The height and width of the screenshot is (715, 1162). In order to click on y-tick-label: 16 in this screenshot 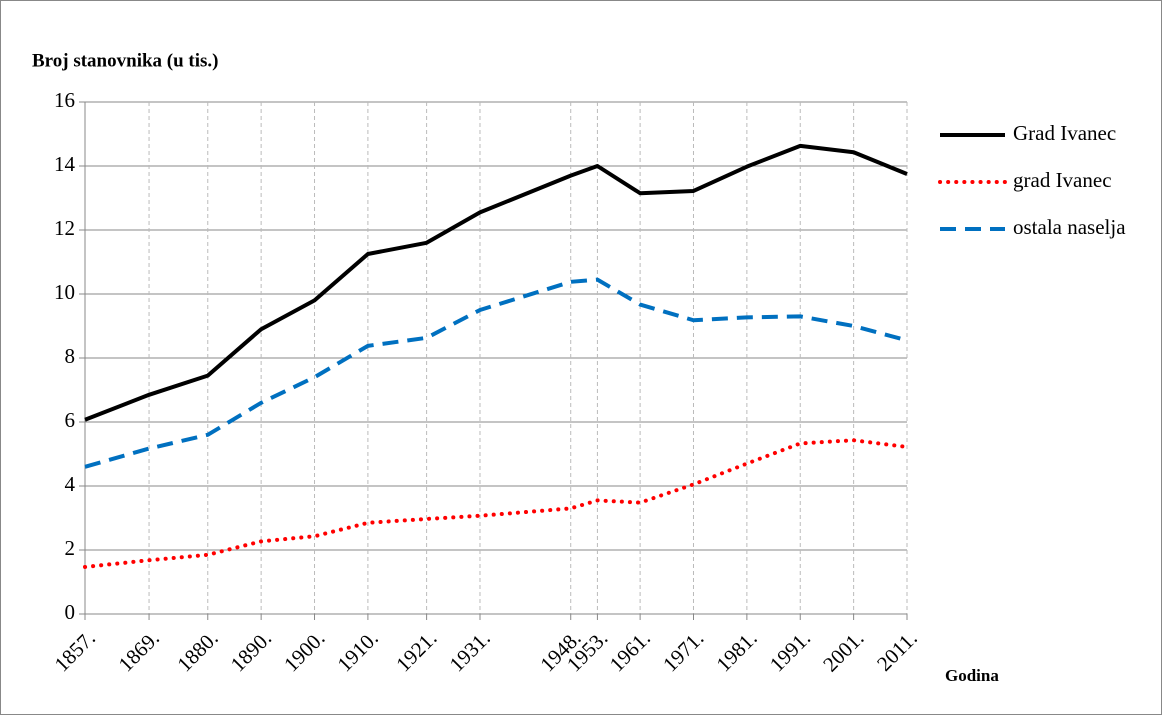, I will do `click(64, 100)`.